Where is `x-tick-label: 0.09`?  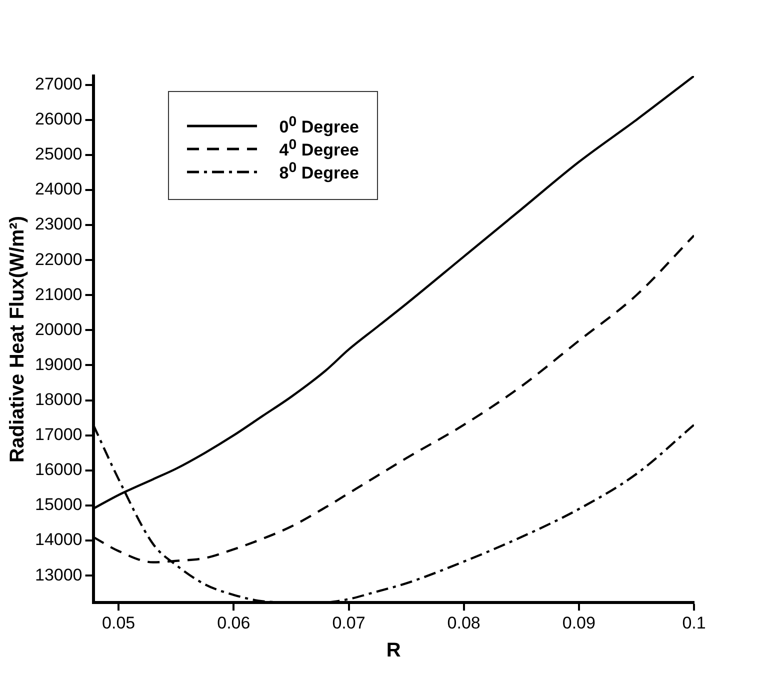 x-tick-label: 0.09 is located at coordinates (579, 622).